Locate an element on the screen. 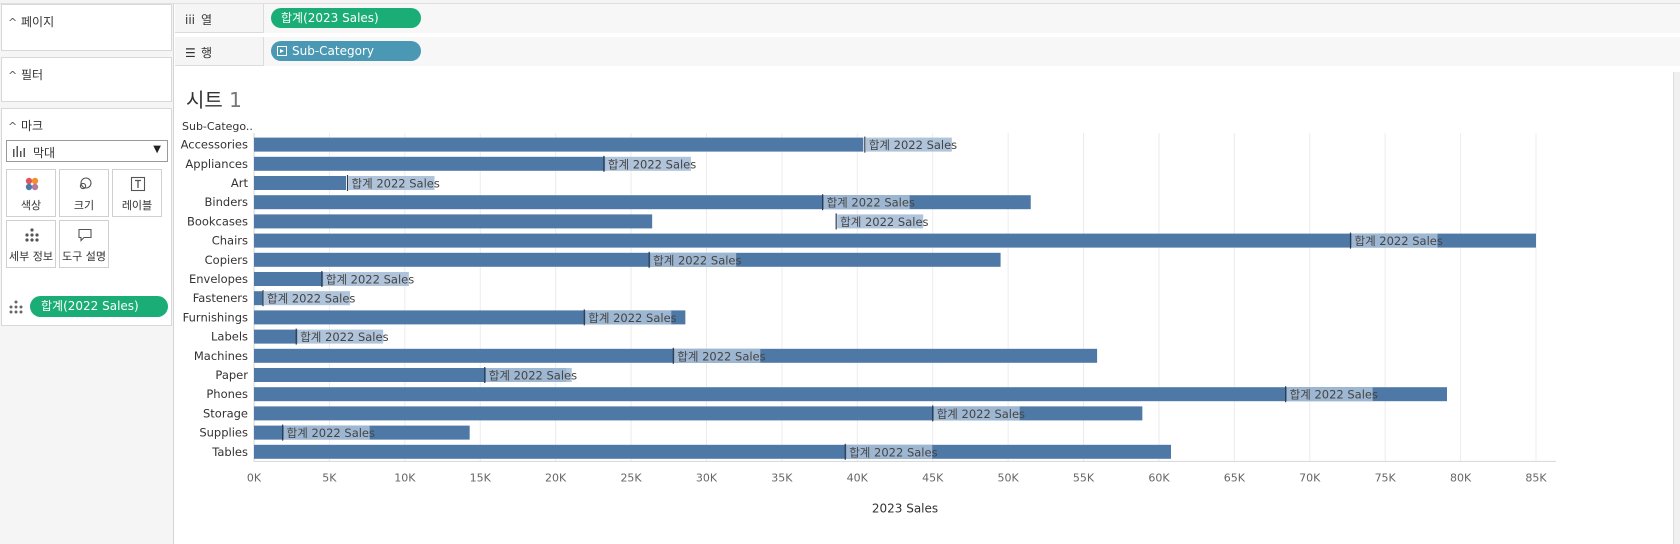  chevron-up-icon: ^ is located at coordinates (13, 22).